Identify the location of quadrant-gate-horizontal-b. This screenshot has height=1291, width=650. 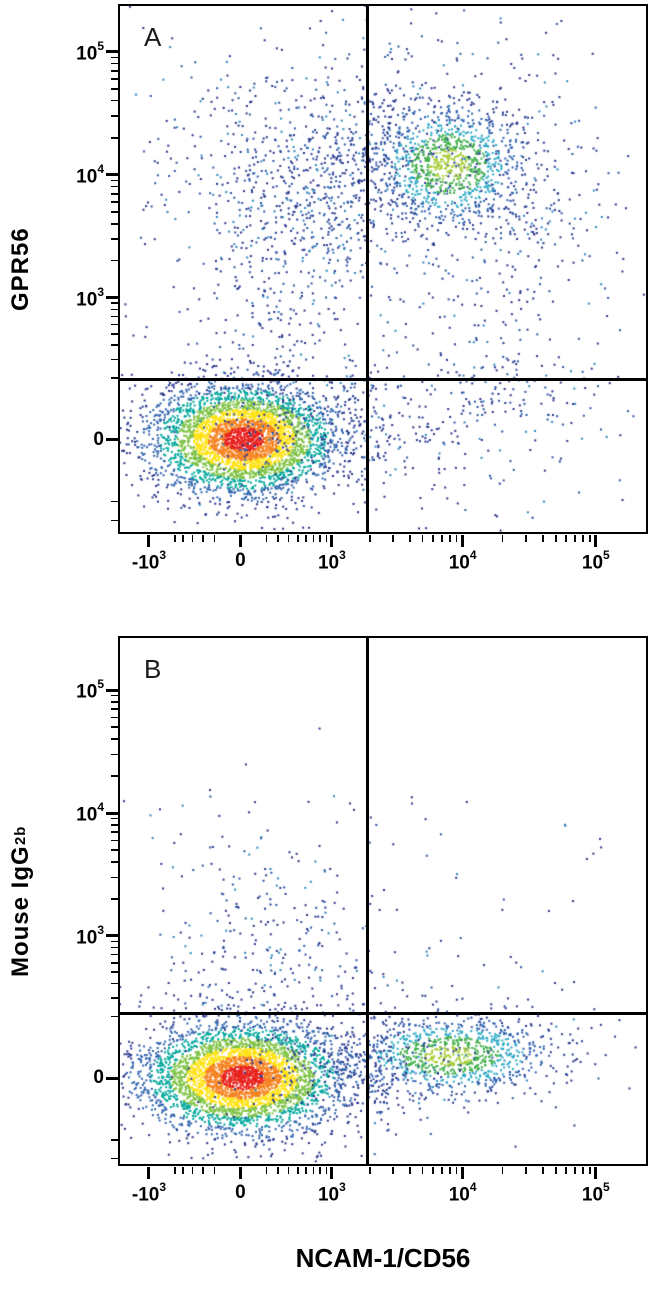
(383, 1014).